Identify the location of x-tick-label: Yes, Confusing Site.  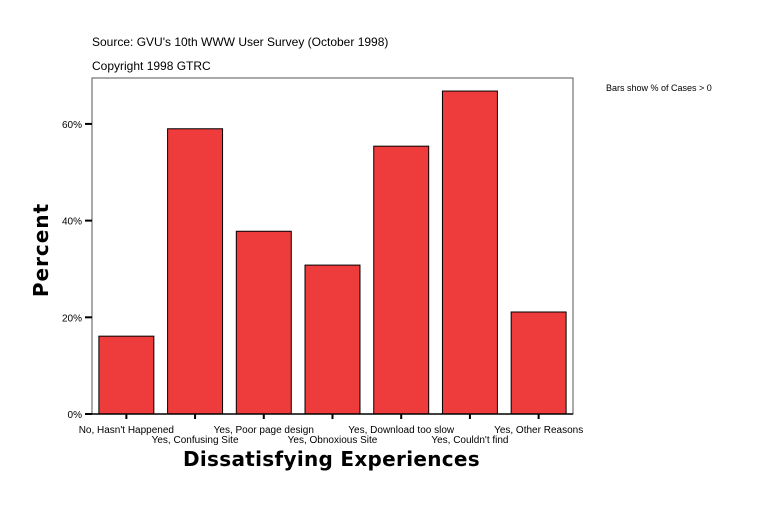
(195, 440).